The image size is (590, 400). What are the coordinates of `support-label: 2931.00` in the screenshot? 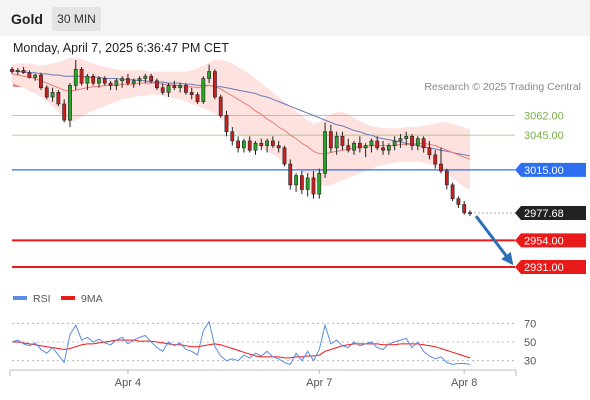 It's located at (544, 268).